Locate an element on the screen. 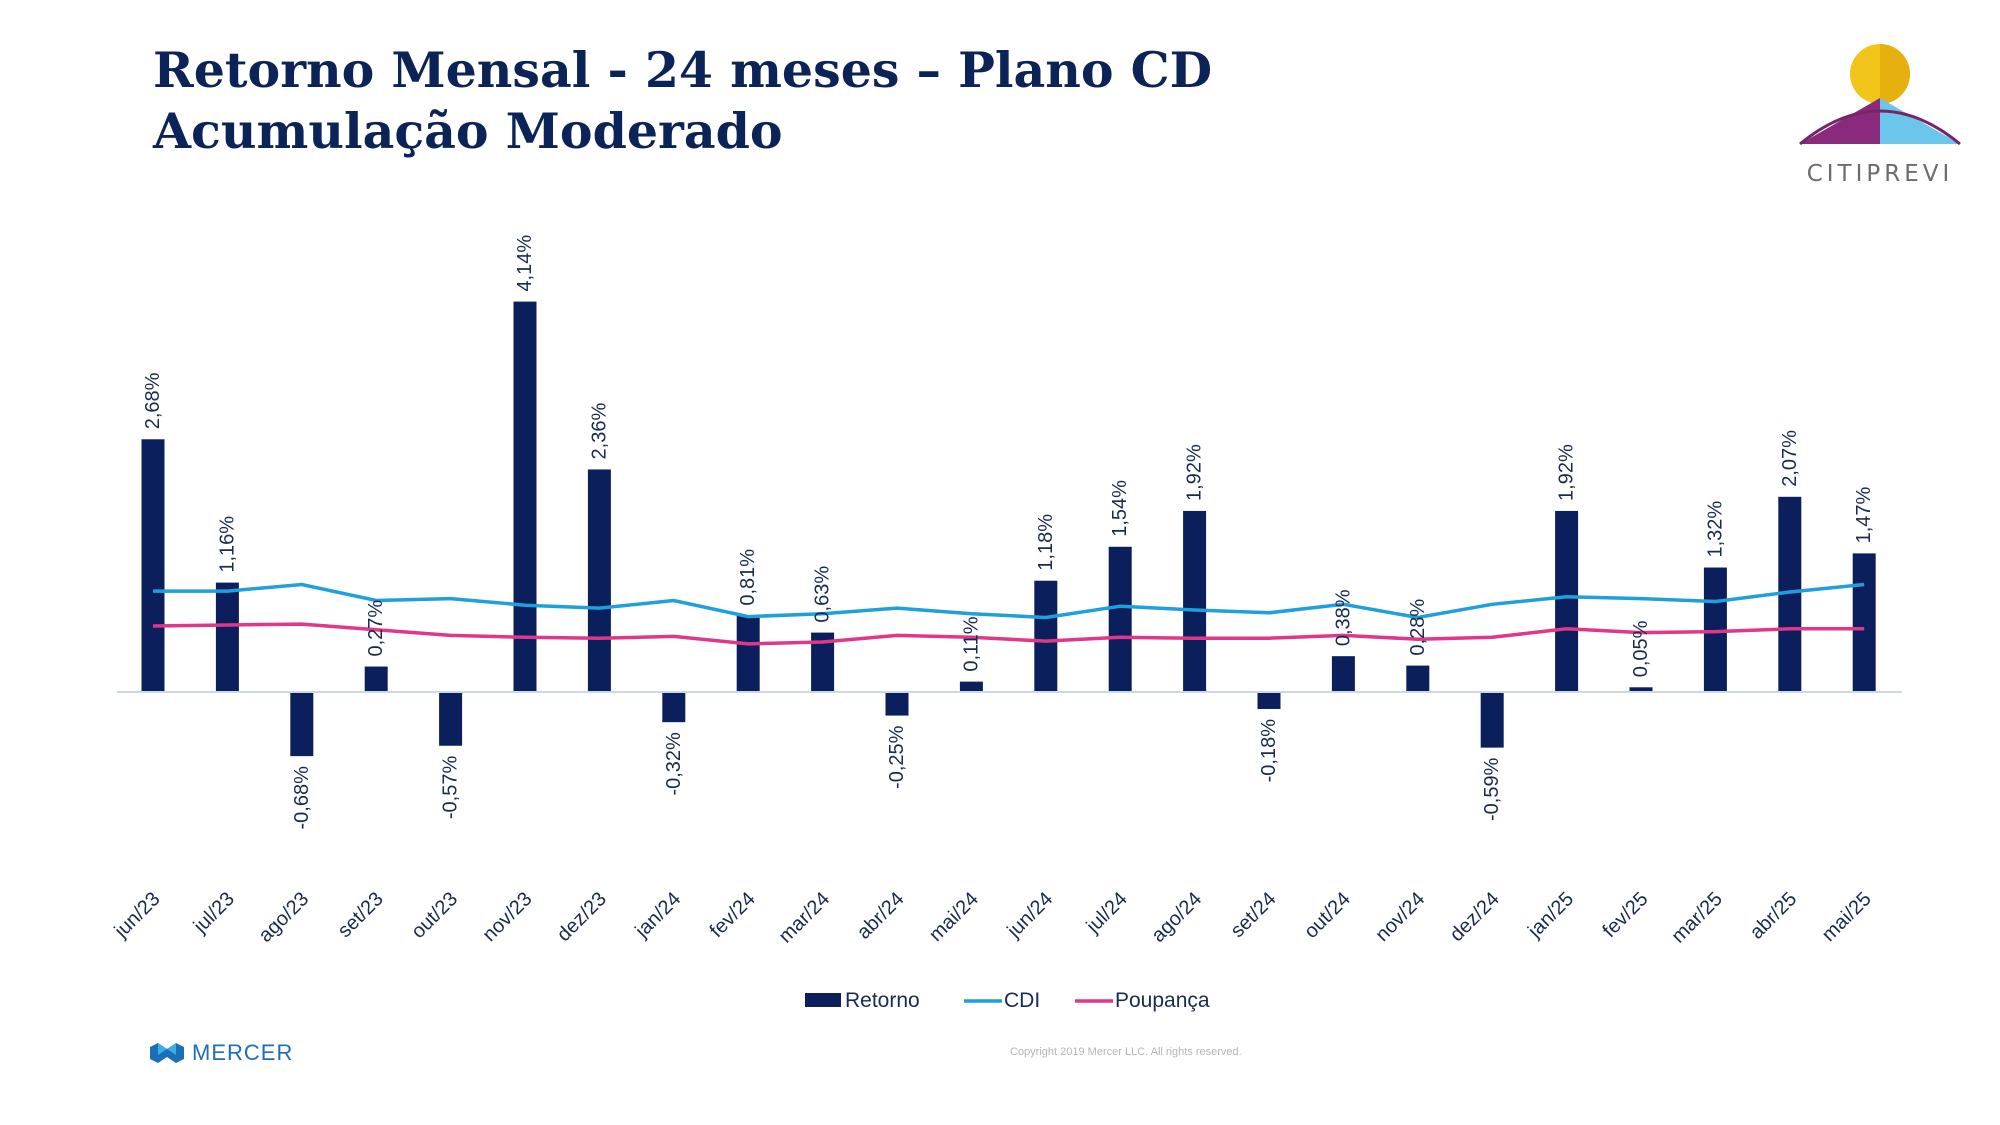 This screenshot has height=1125, width=2000. x-tick-label: mai/24 is located at coordinates (954, 917).